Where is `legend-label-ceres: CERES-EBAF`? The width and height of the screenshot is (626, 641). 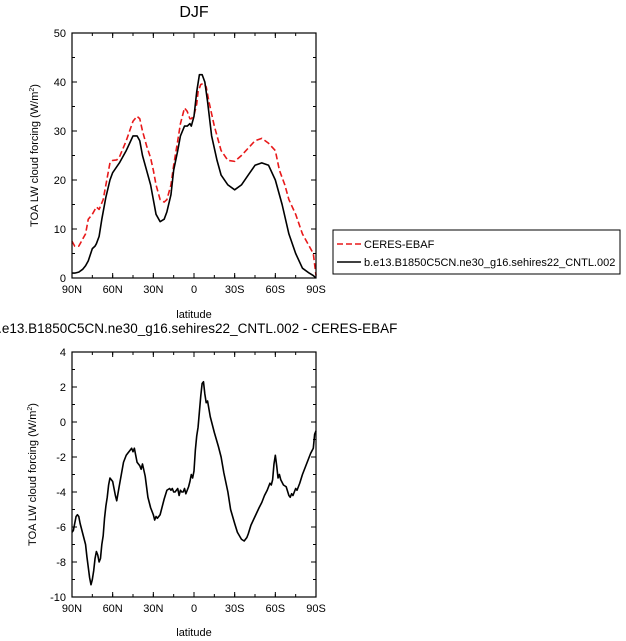
legend-label-ceres: CERES-EBAF is located at coordinates (399, 245).